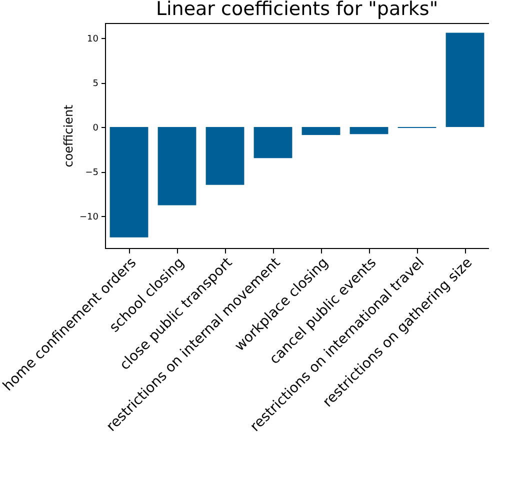 The image size is (528, 479). Describe the element at coordinates (93, 39) in the screenshot. I see `y-tick-label: 10` at that location.